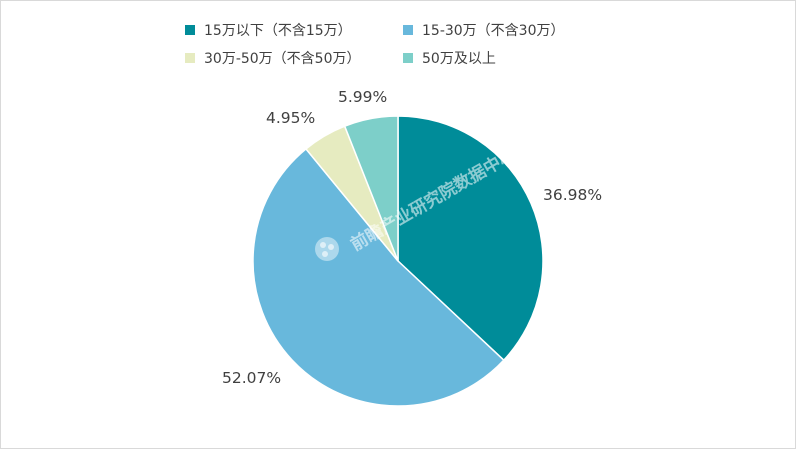  Describe the element at coordinates (572, 195) in the screenshot. I see `data-label-under-15w: 36.98%` at that location.